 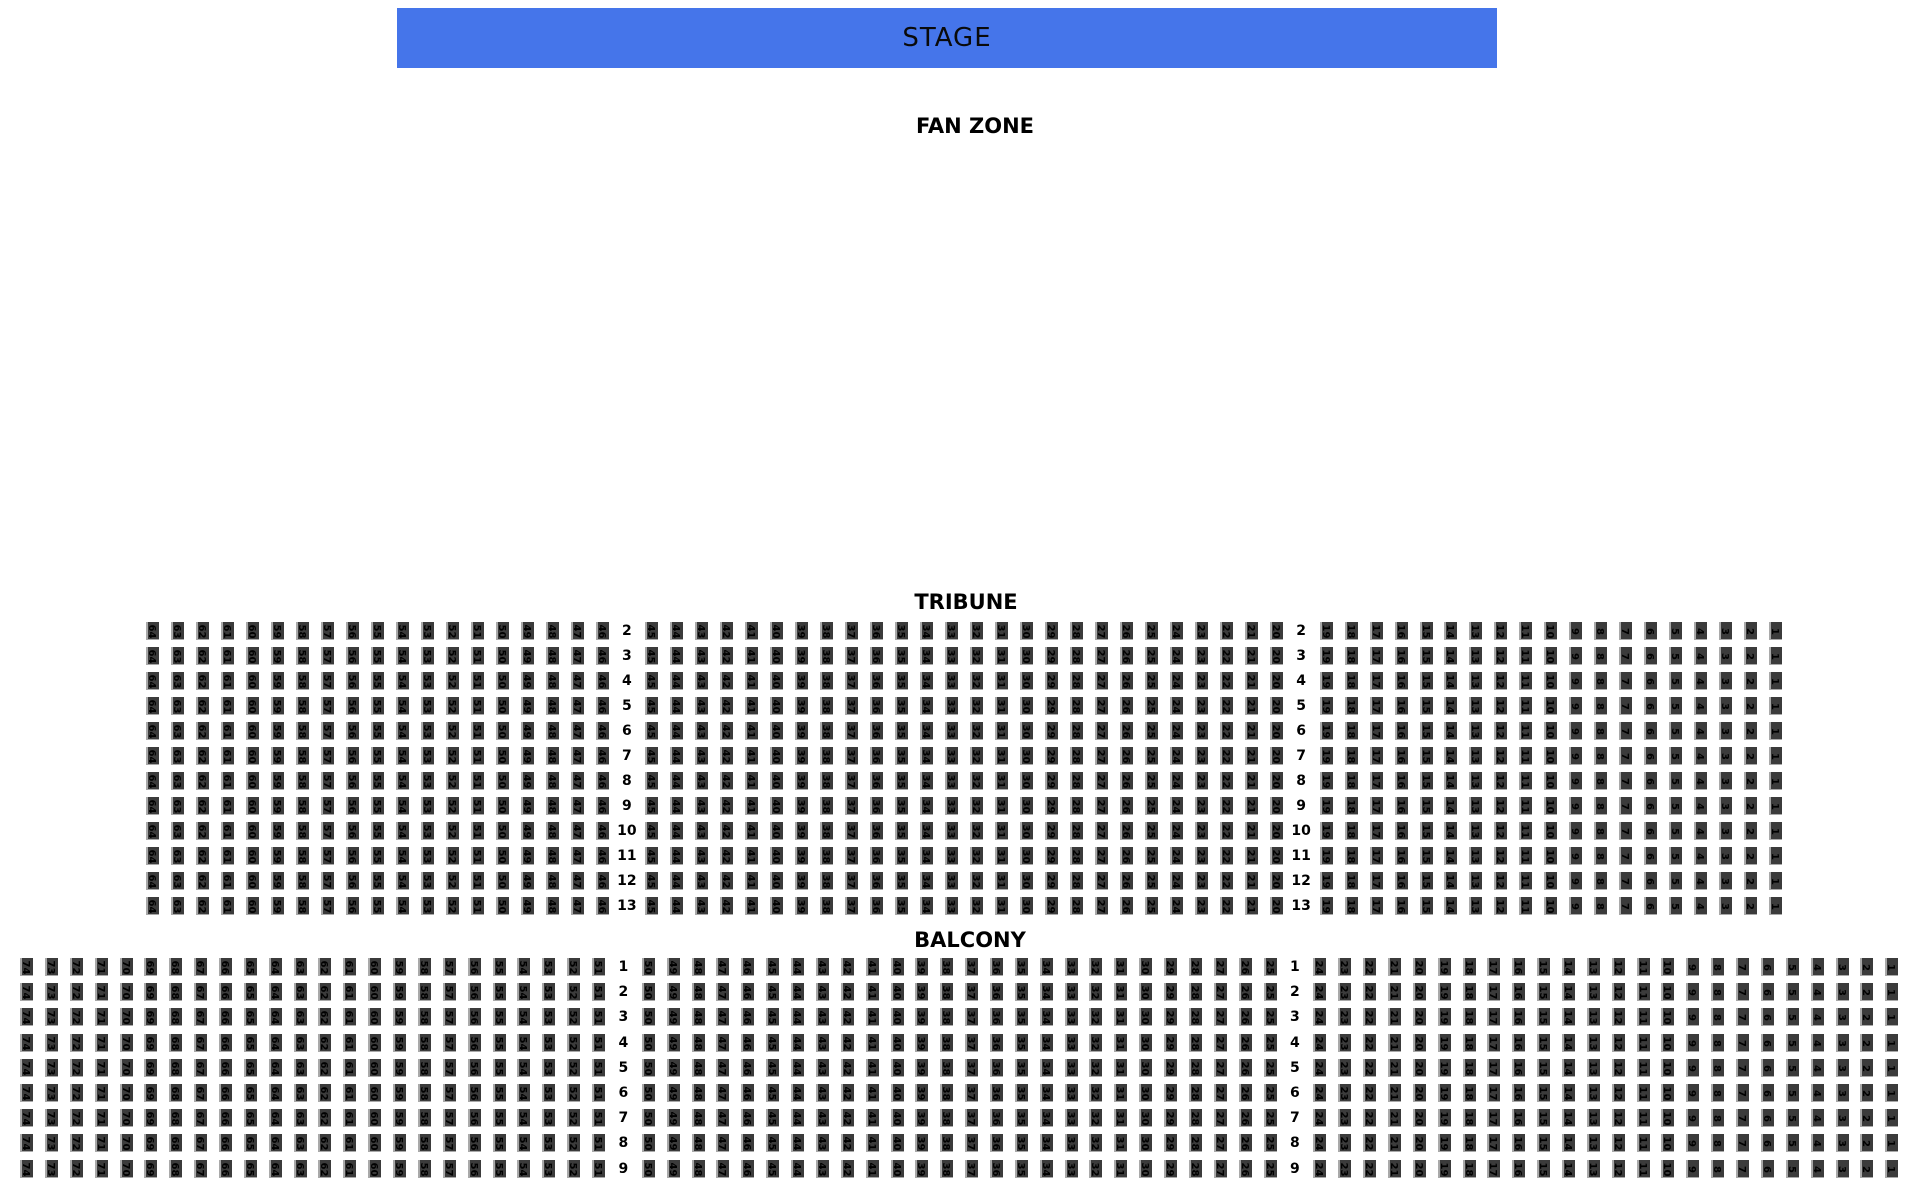 What do you see at coordinates (176, 1017) in the screenshot?
I see `seat: 68` at bounding box center [176, 1017].